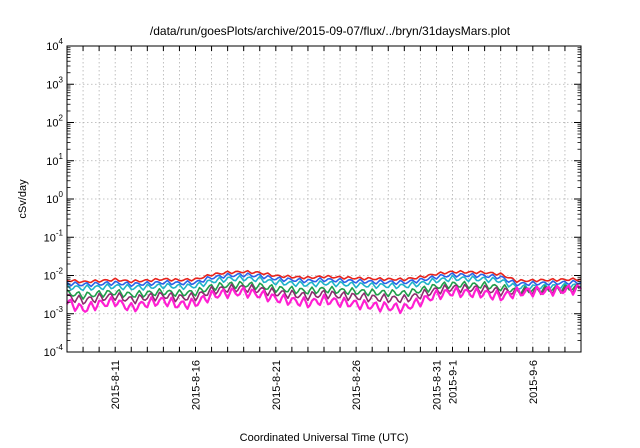  Describe the element at coordinates (54, 122) in the screenshot. I see `y-tick-label: 10²` at that location.